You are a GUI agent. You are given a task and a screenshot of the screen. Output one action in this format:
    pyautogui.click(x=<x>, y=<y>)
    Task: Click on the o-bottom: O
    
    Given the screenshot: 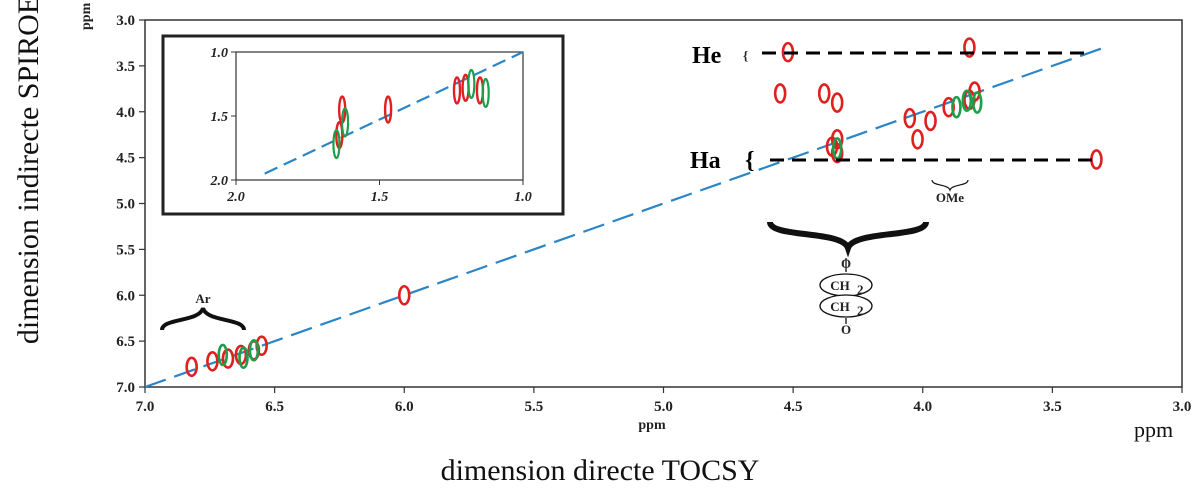 What is the action you would take?
    pyautogui.click(x=846, y=329)
    